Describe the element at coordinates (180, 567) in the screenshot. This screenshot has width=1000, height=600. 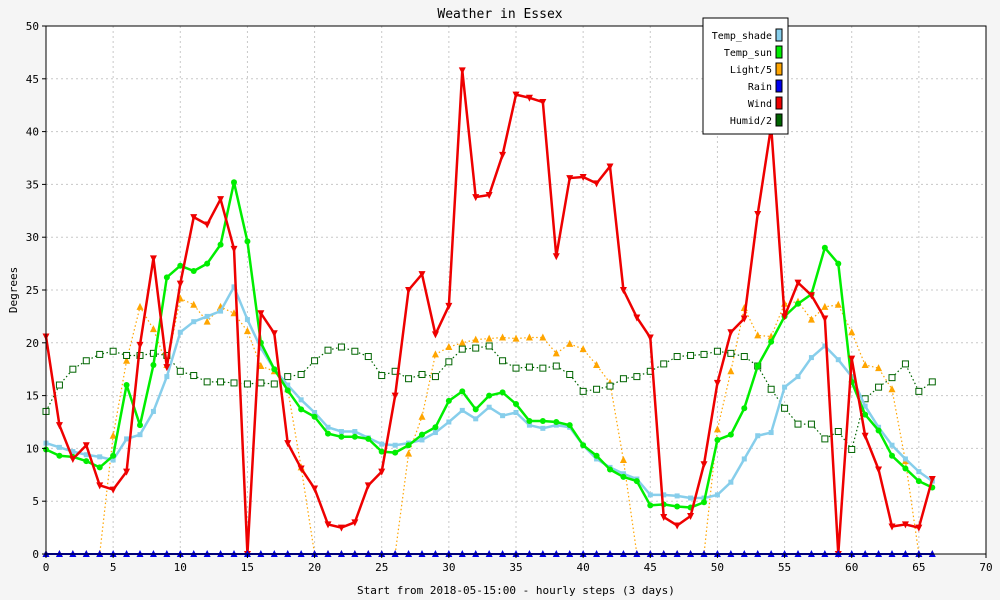
I see `x-tick-label: 10` at that location.